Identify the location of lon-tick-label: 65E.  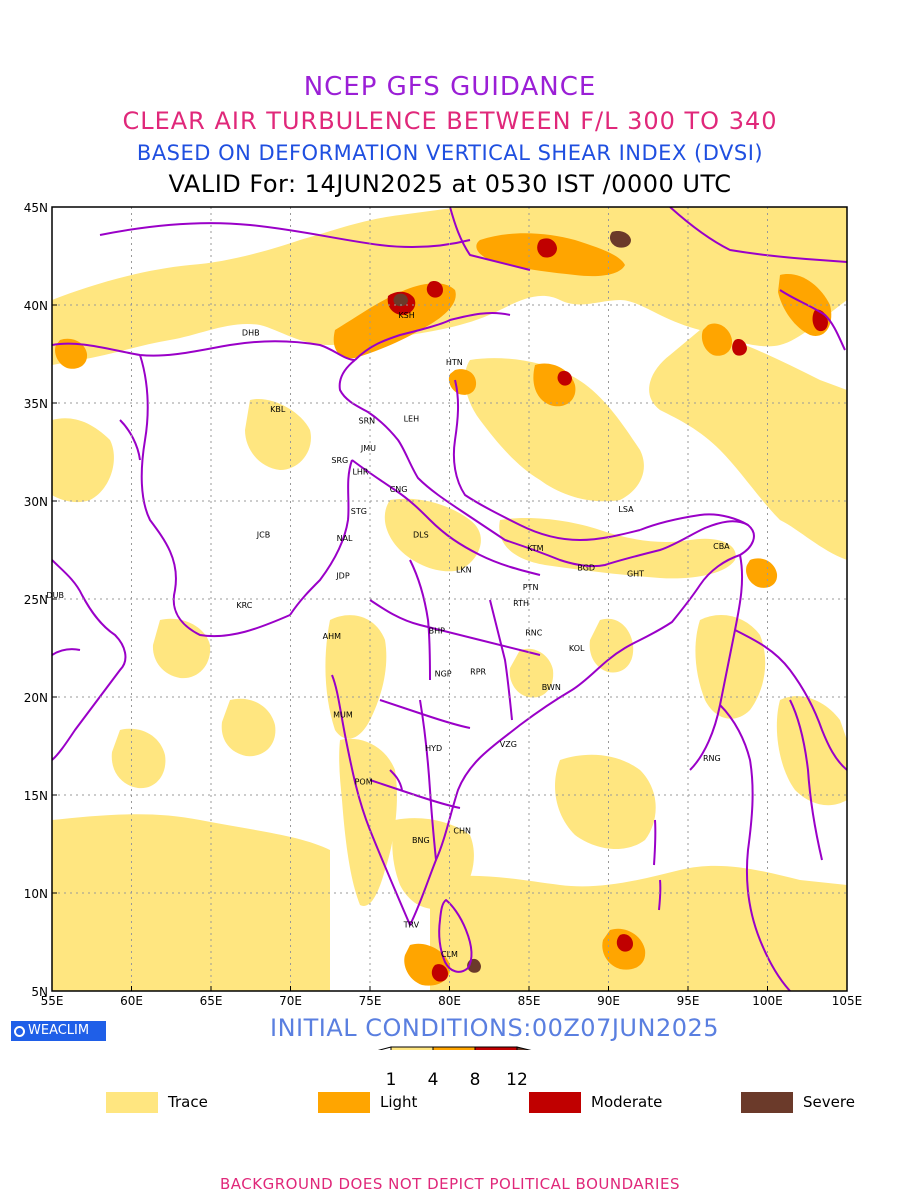
(211, 1001).